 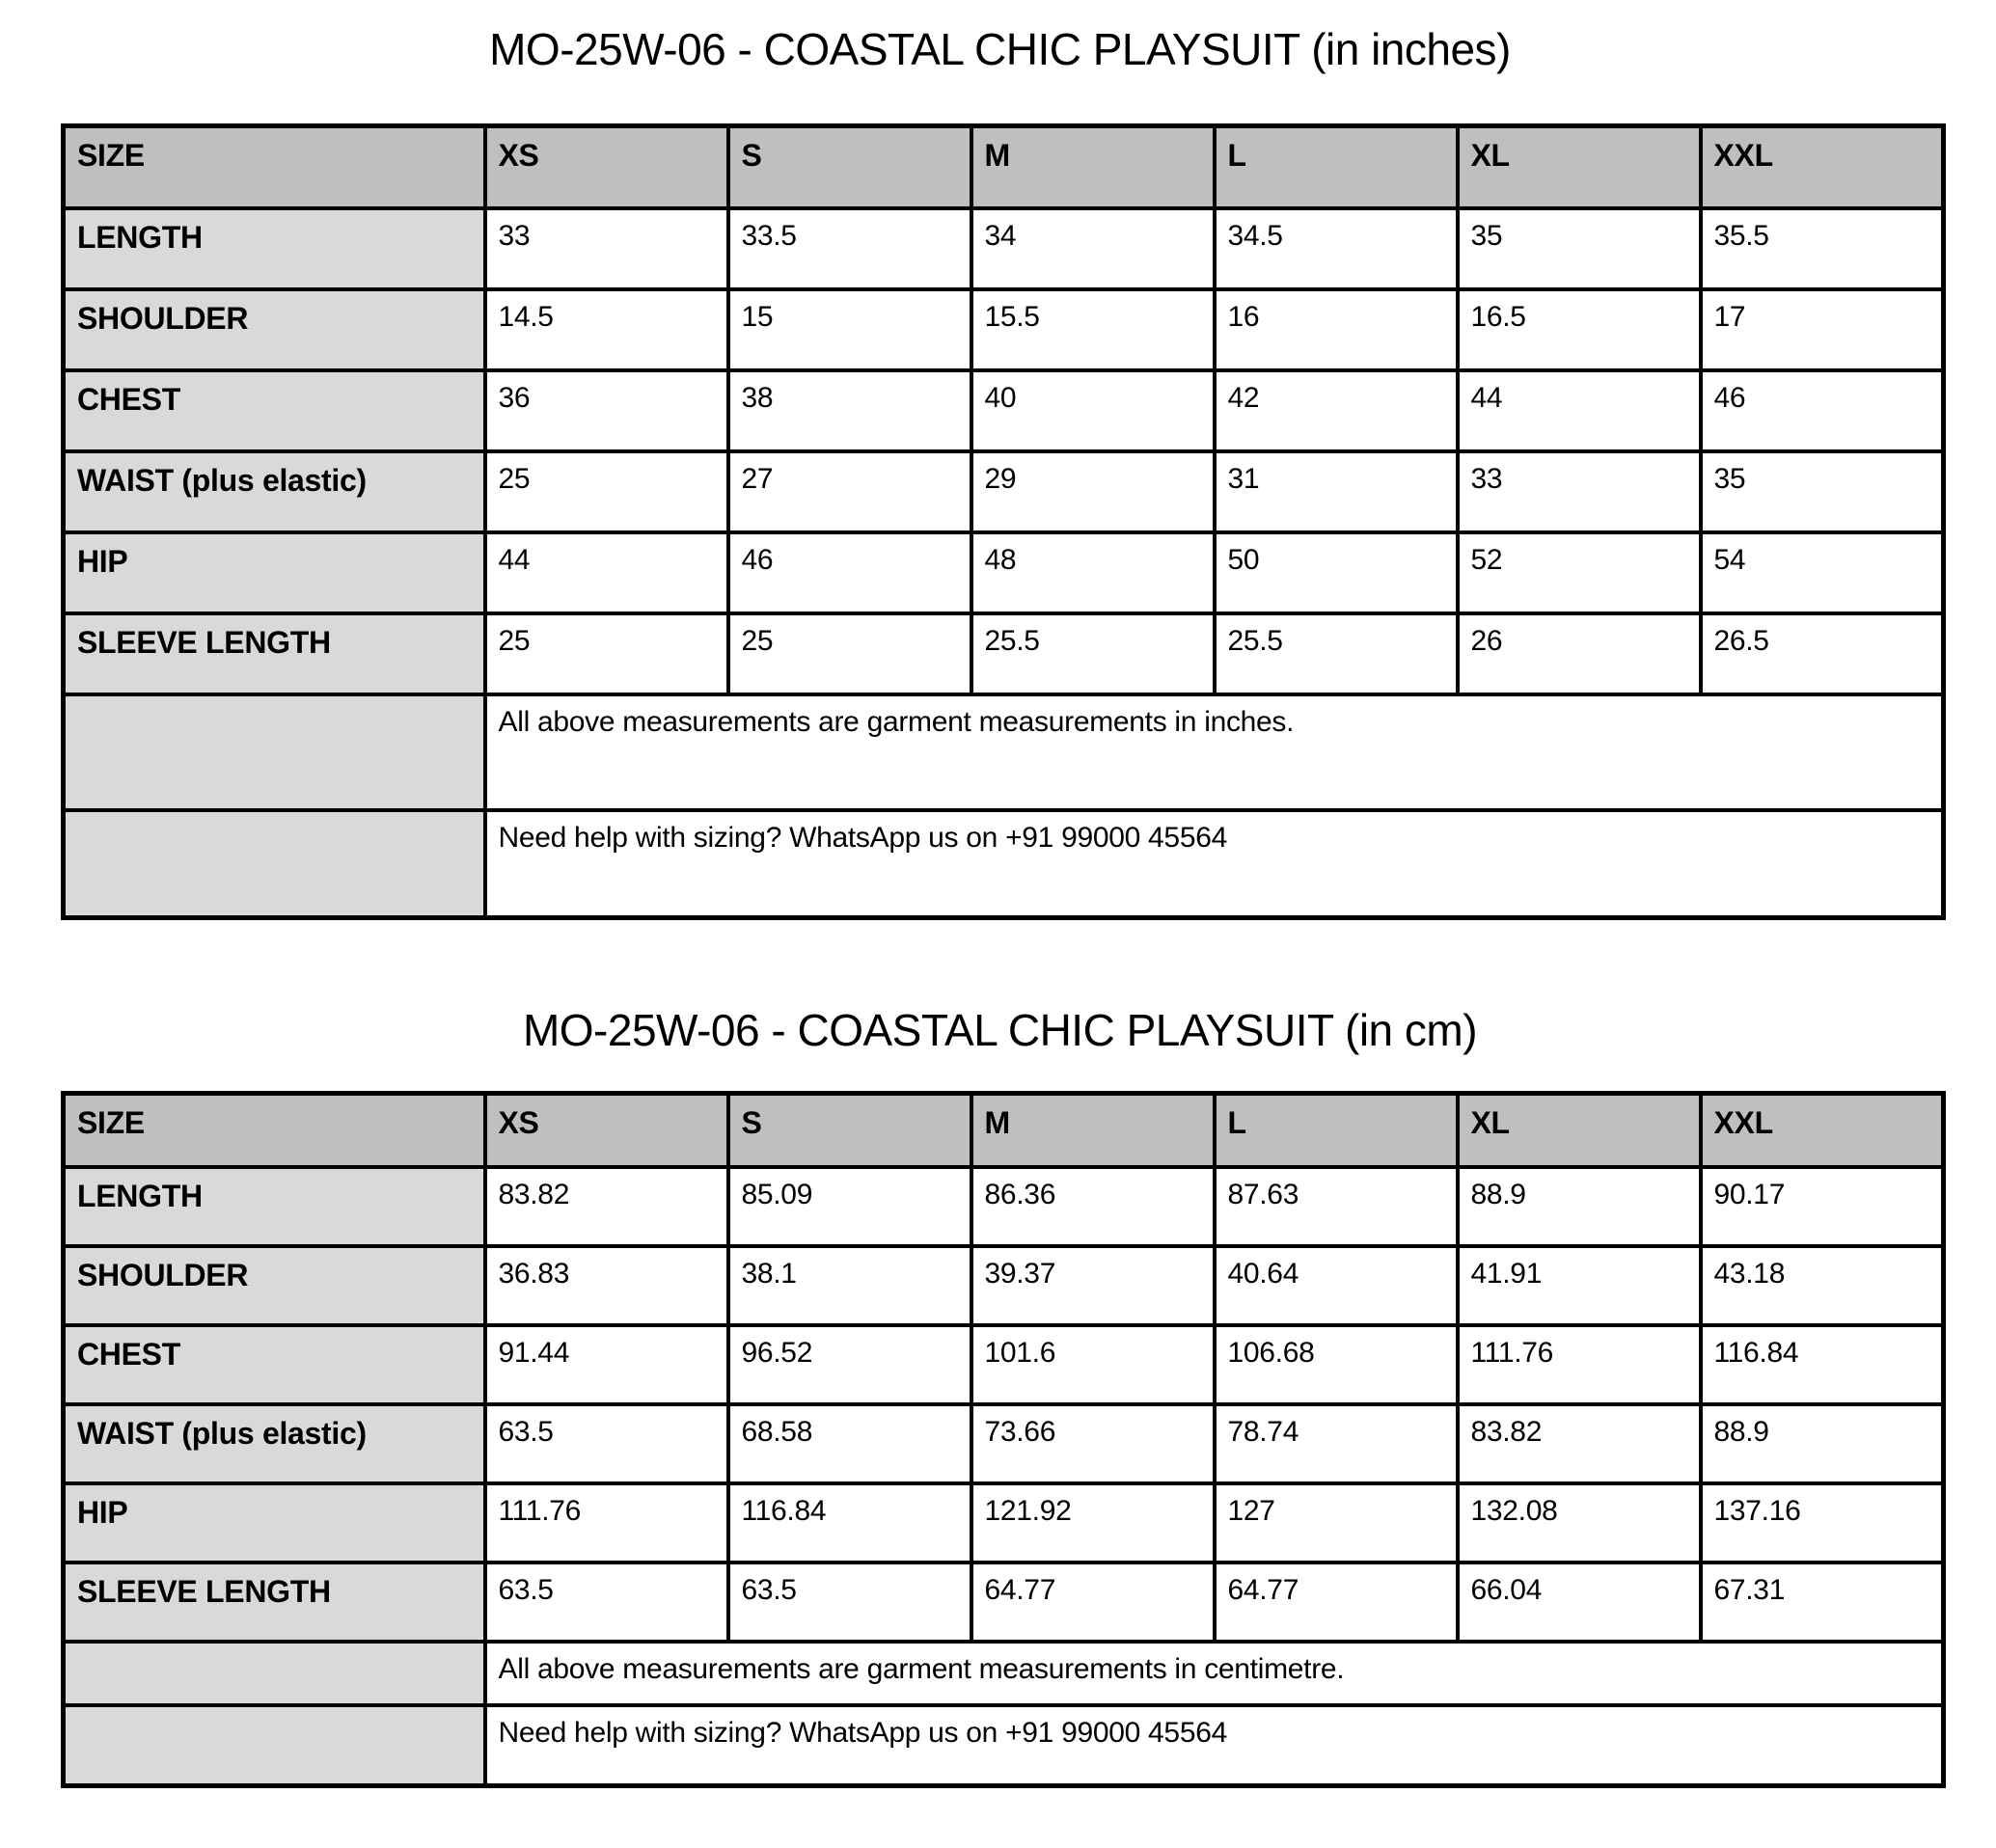 What do you see at coordinates (1336, 1444) in the screenshot?
I see `measurement-value-cell: 78.74` at bounding box center [1336, 1444].